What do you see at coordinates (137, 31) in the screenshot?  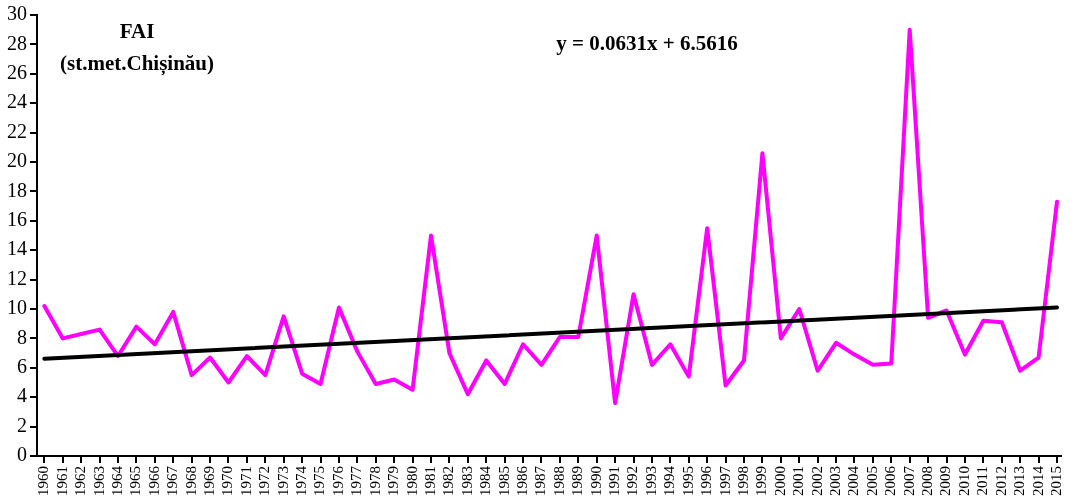 I see `annotation: FAI` at bounding box center [137, 31].